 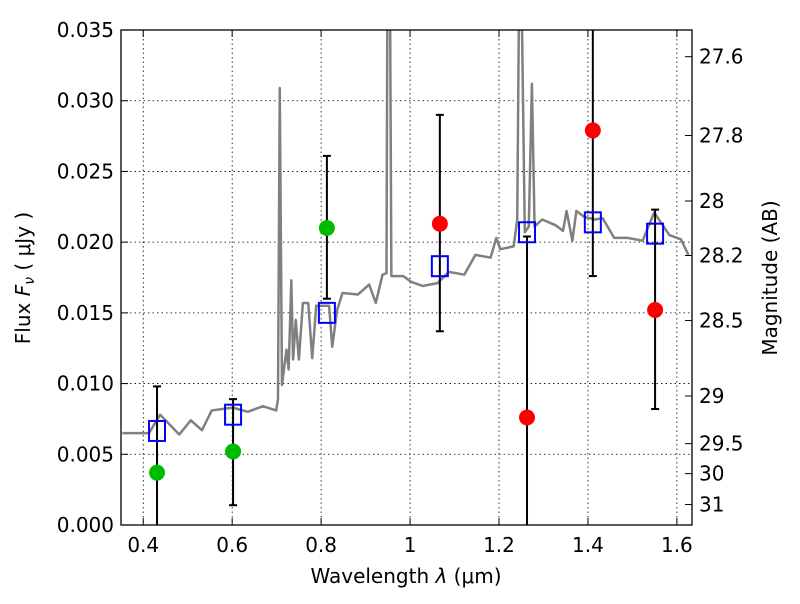 I want to click on x-tick-label: 0.6, so click(x=232, y=545).